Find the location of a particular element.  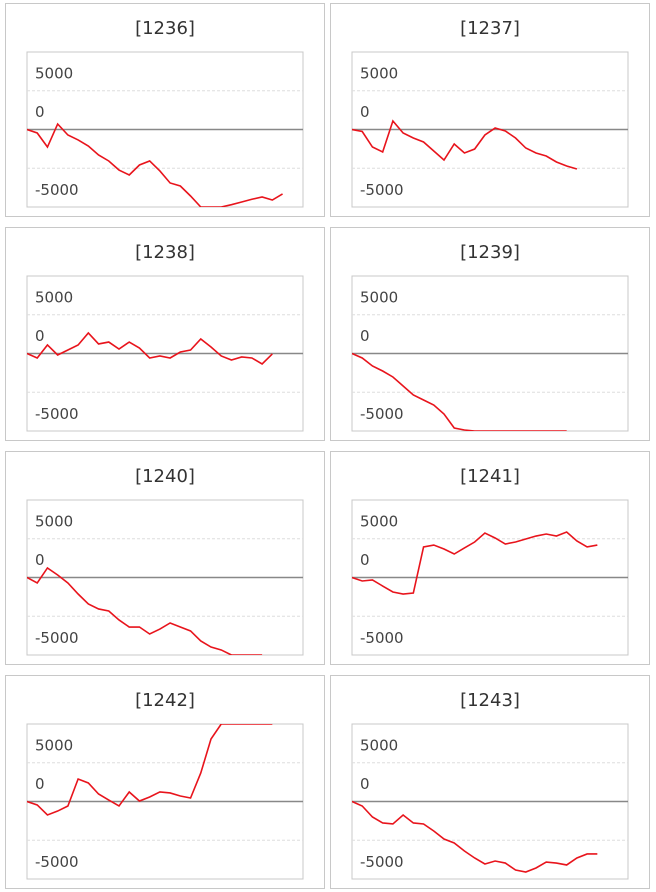

chart-panel: [1242] 5000 0 -5000 is located at coordinates (165, 782).